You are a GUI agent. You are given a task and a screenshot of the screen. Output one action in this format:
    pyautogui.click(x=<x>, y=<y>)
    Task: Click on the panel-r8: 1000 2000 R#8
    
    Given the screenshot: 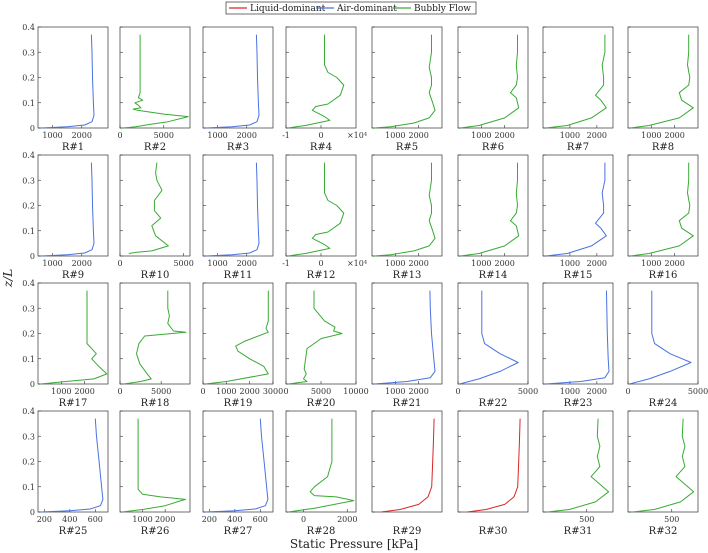 What is the action you would take?
    pyautogui.click(x=663, y=89)
    